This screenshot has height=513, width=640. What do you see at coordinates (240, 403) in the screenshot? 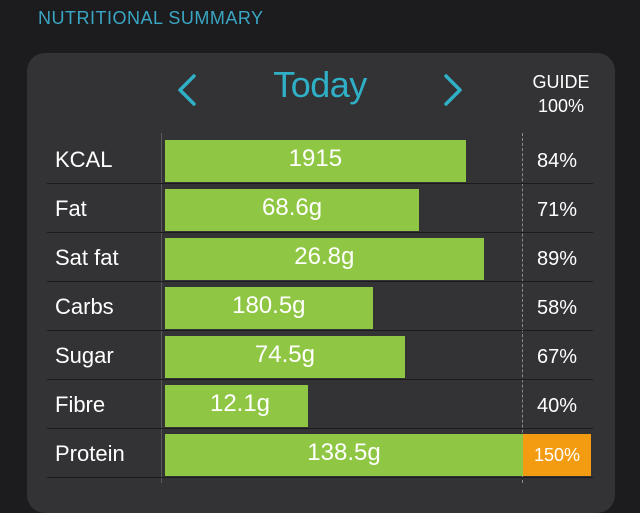
I see `nutrient-value: 12.1g` at bounding box center [240, 403].